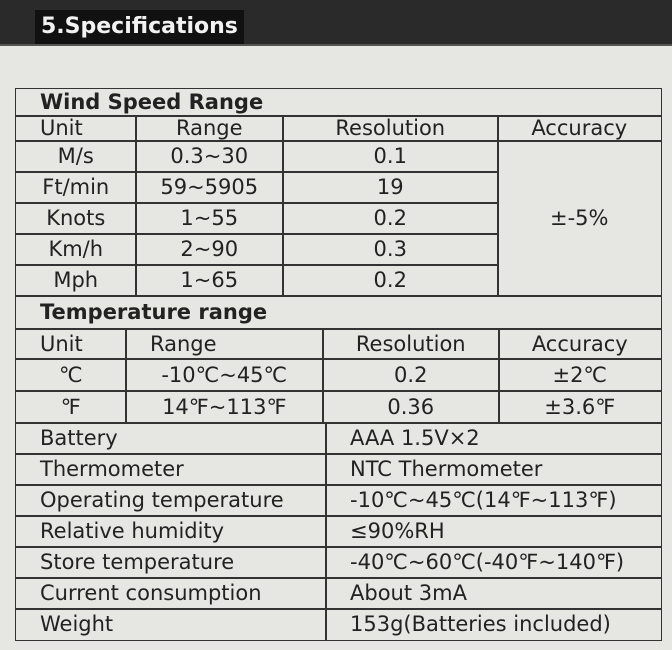  Describe the element at coordinates (224, 407) in the screenshot. I see `table-cell: 14℉~113℉` at that location.